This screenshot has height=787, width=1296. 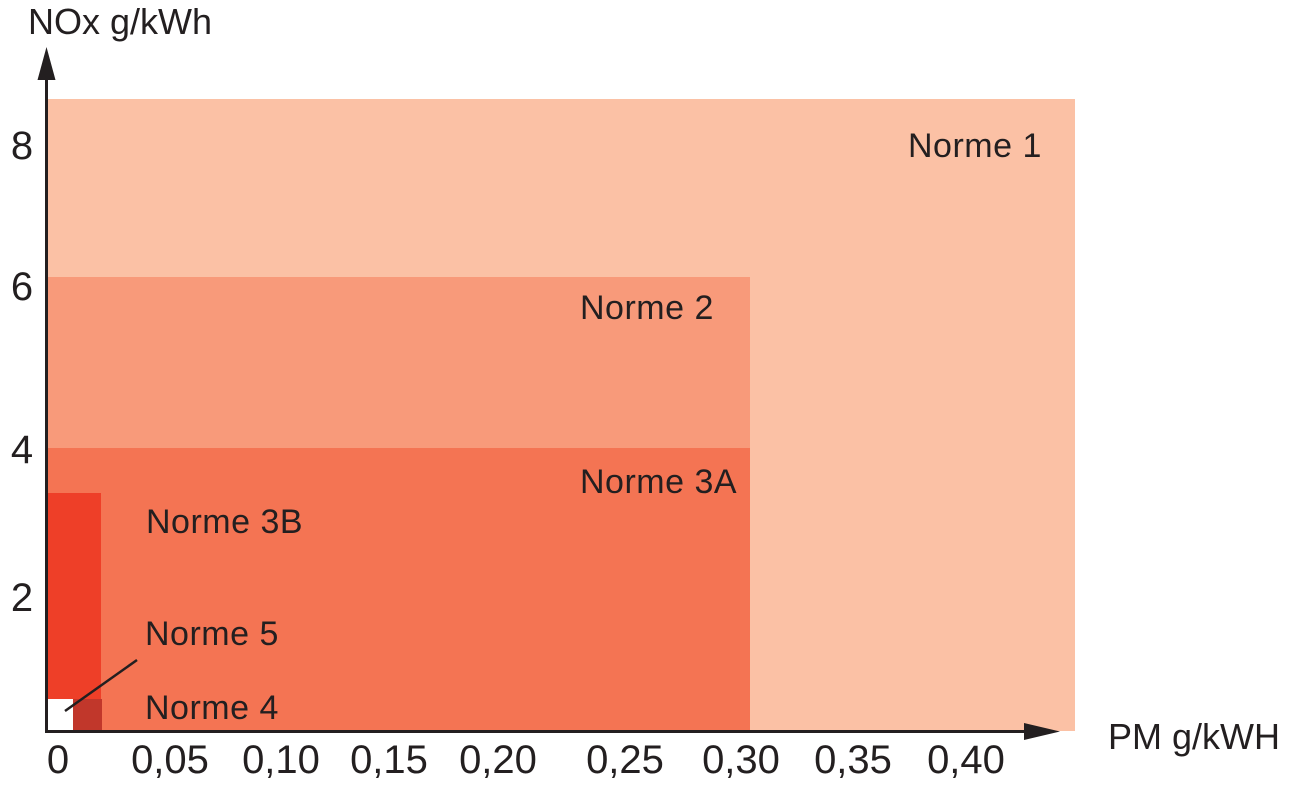 What do you see at coordinates (22, 598) in the screenshot?
I see `y-tick-2: 2` at bounding box center [22, 598].